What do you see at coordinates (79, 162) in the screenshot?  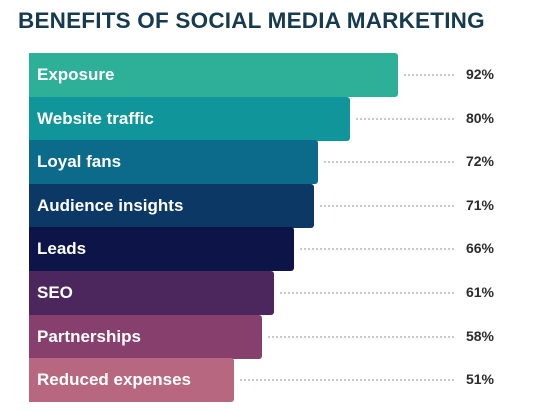 I see `bar-label: Loyal fans` at bounding box center [79, 162].